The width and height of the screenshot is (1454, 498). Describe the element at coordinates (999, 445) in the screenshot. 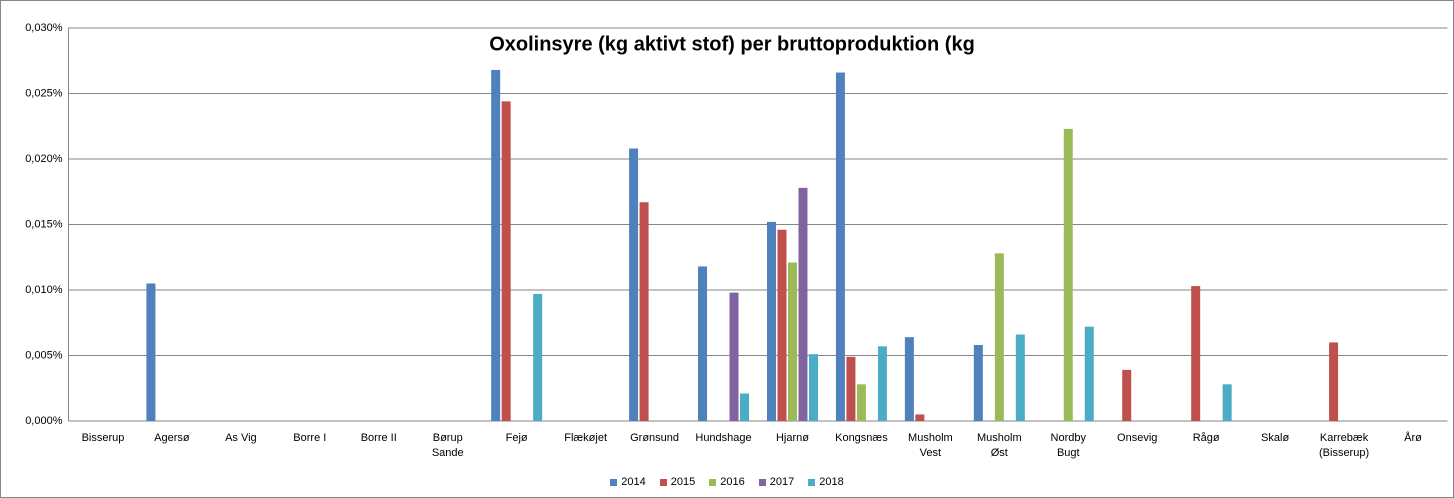

I see `x-tick-label: Musholm Øst` at that location.